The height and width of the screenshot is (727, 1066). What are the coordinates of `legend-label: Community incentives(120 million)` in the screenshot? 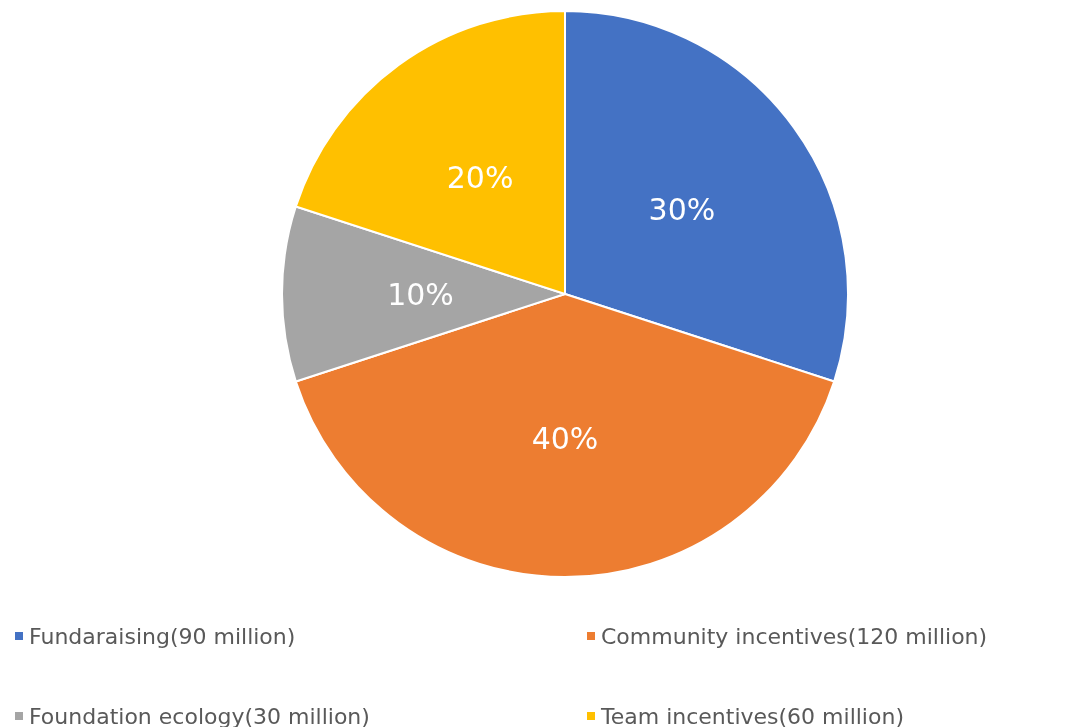 It's located at (794, 636).